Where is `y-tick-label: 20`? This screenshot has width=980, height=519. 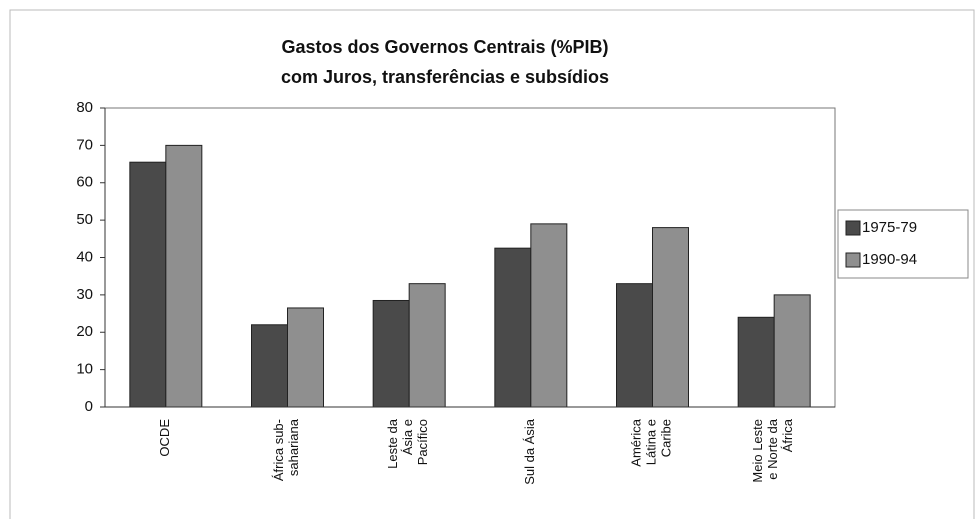
y-tick-label: 20 is located at coordinates (84, 331).